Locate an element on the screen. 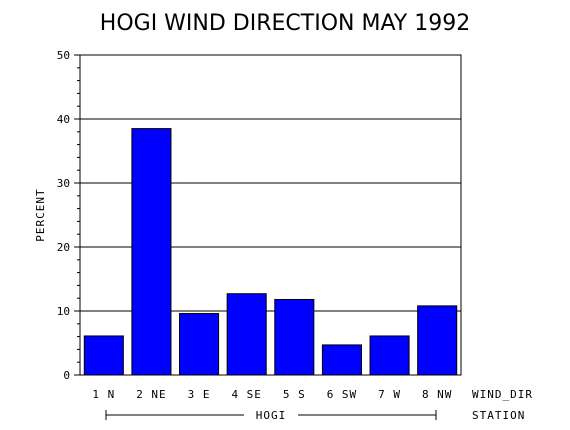  group-label-backdrop is located at coordinates (271, 415).